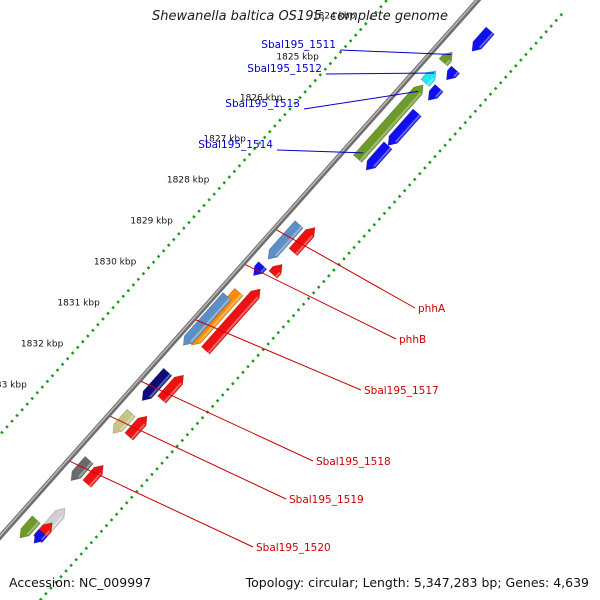 This screenshot has height=600, width=600. Describe the element at coordinates (293, 548) in the screenshot. I see `gene-label: Sbal195_1520` at that location.